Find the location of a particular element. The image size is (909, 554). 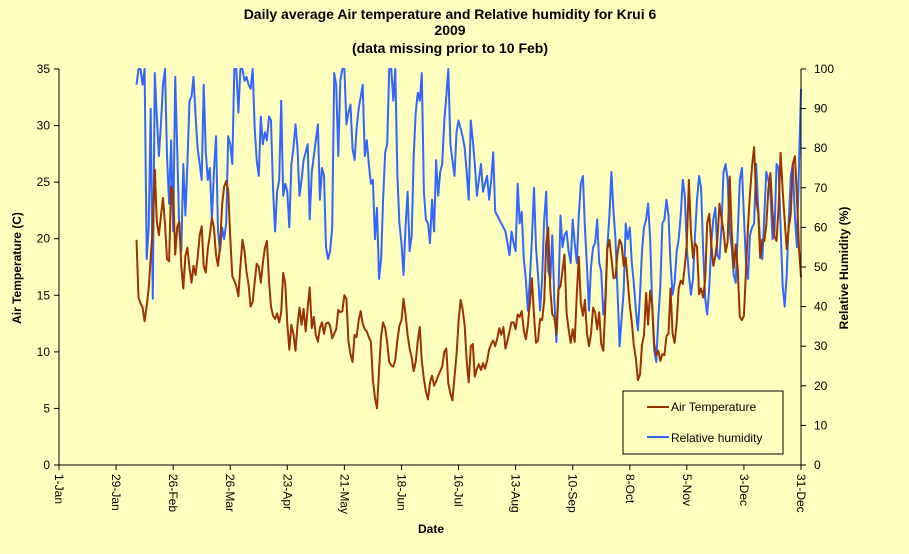

x-tick-label: 5-Nov is located at coordinates (687, 490).